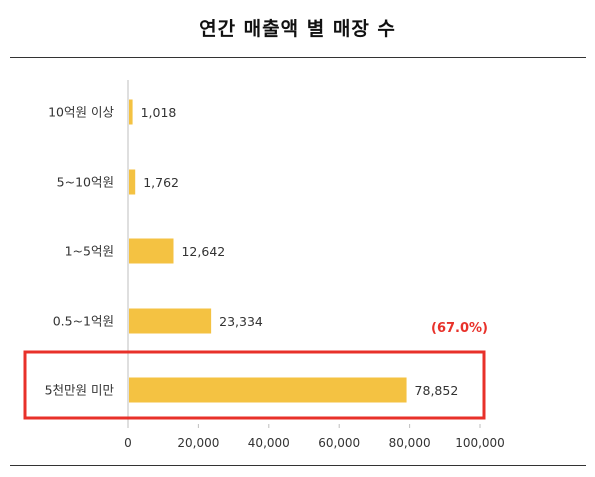 The width and height of the screenshot is (595, 477). I want to click on top-divider, so click(298, 57).